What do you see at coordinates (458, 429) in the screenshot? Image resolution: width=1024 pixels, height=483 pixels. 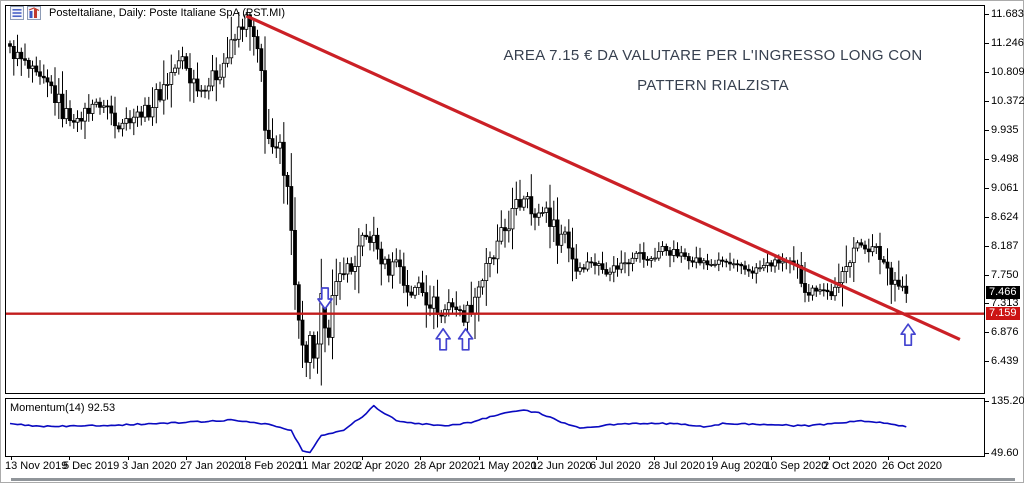 I see `momentum-line` at bounding box center [458, 429].